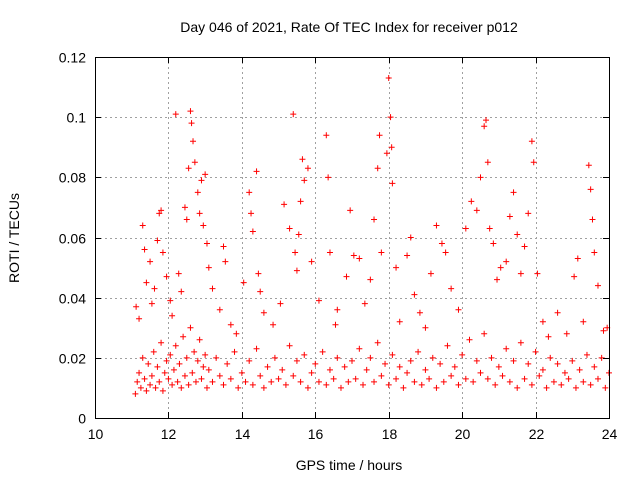  Describe the element at coordinates (349, 465) in the screenshot. I see `x-axis-title: GPS time / hours` at that location.